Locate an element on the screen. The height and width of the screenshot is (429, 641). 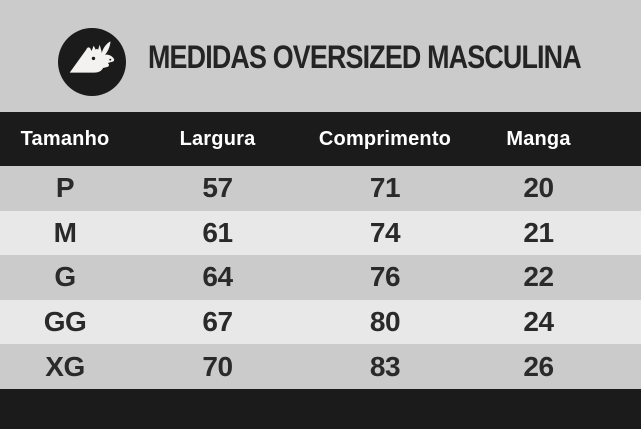
cell-largura: 61 is located at coordinates (217, 232).